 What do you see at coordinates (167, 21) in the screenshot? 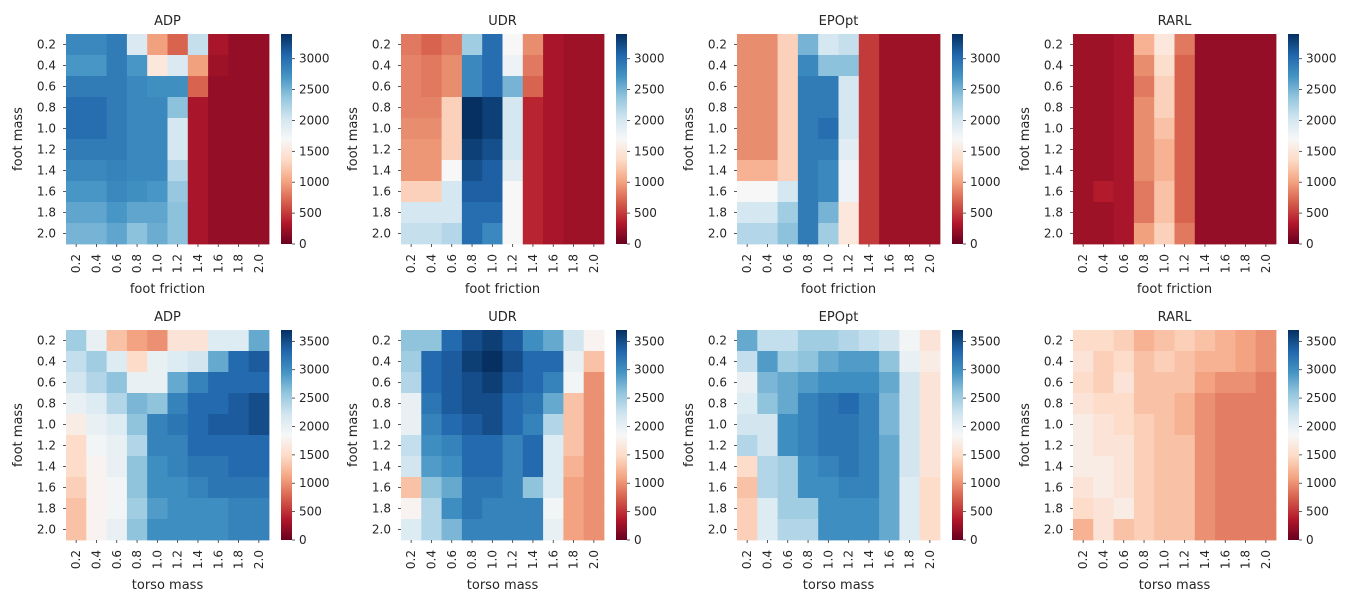
I see `chart-title: ADP` at bounding box center [167, 21].